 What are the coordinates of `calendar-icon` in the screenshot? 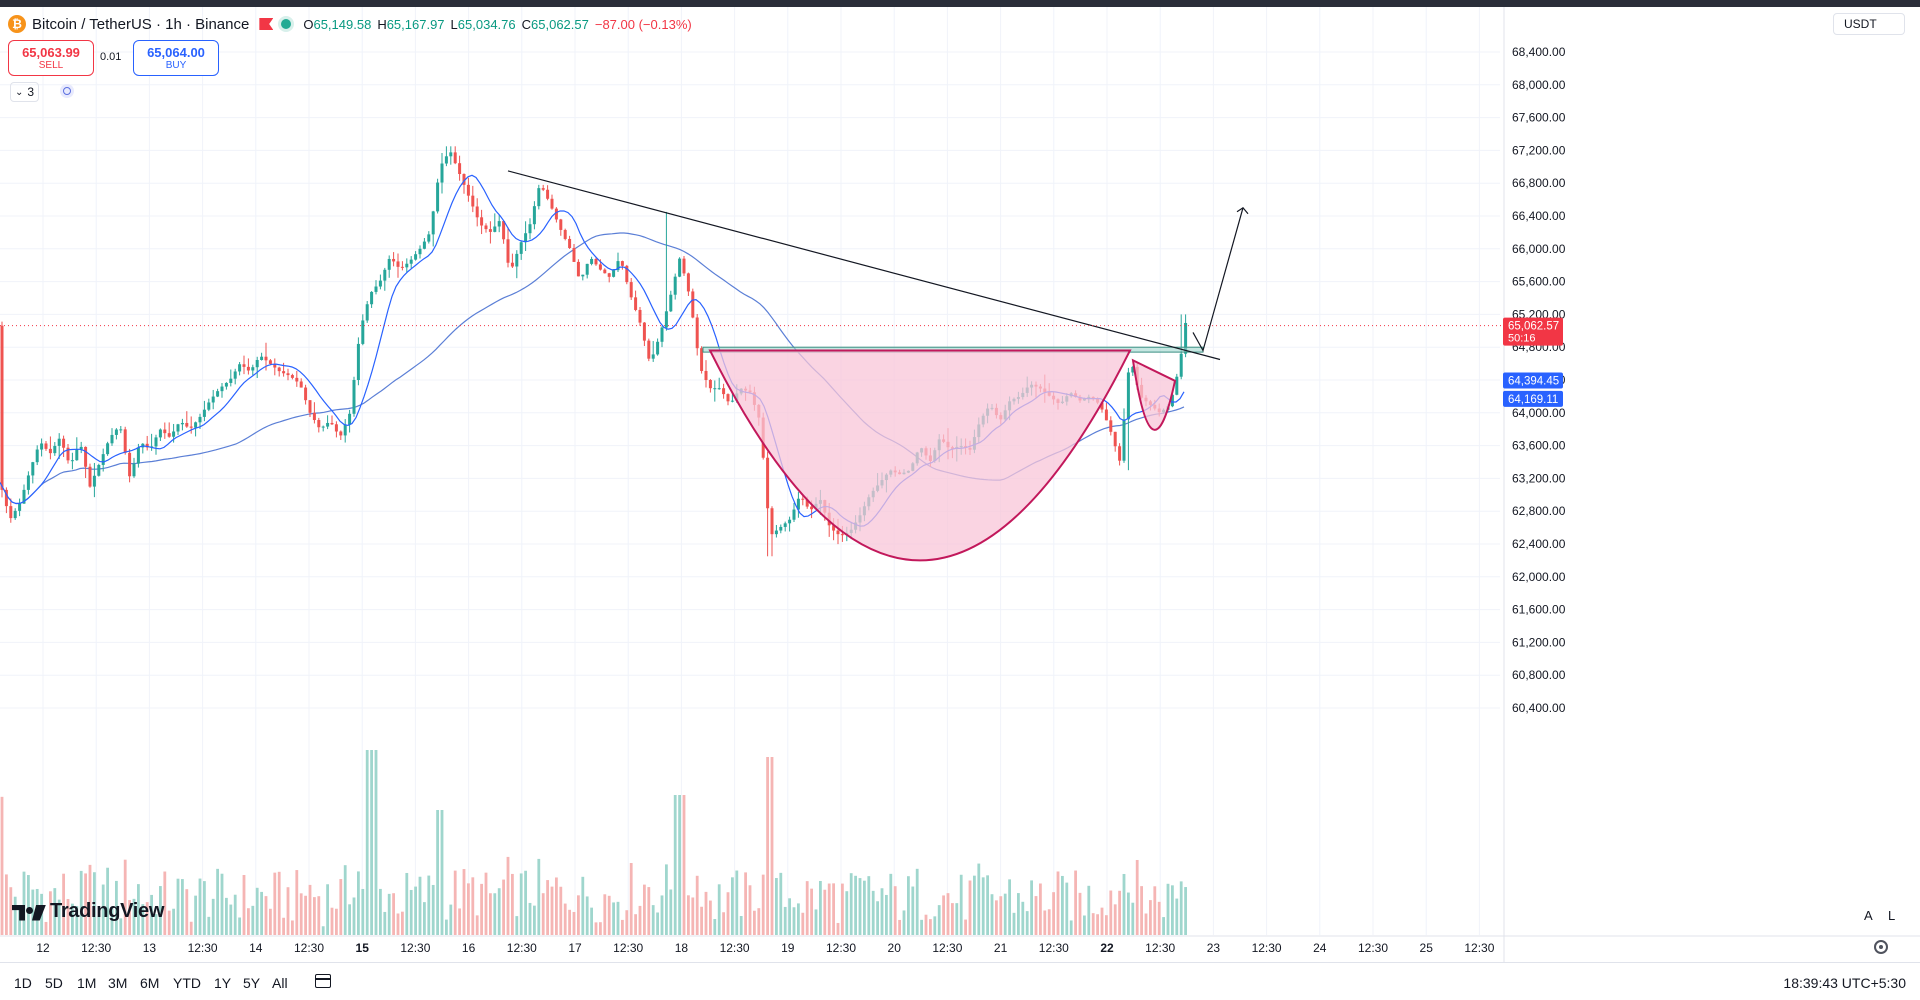 It's located at (323, 981).